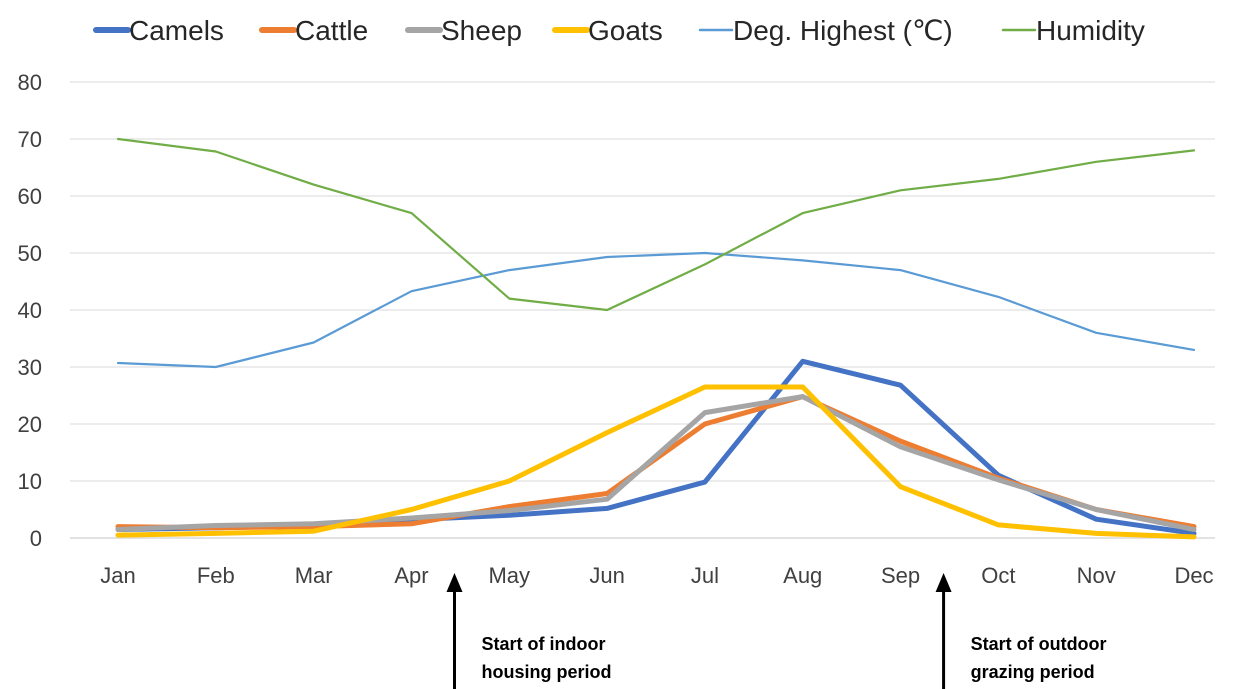 The height and width of the screenshot is (689, 1239). Describe the element at coordinates (543, 644) in the screenshot. I see `annotation-label: Start of indoor` at that location.